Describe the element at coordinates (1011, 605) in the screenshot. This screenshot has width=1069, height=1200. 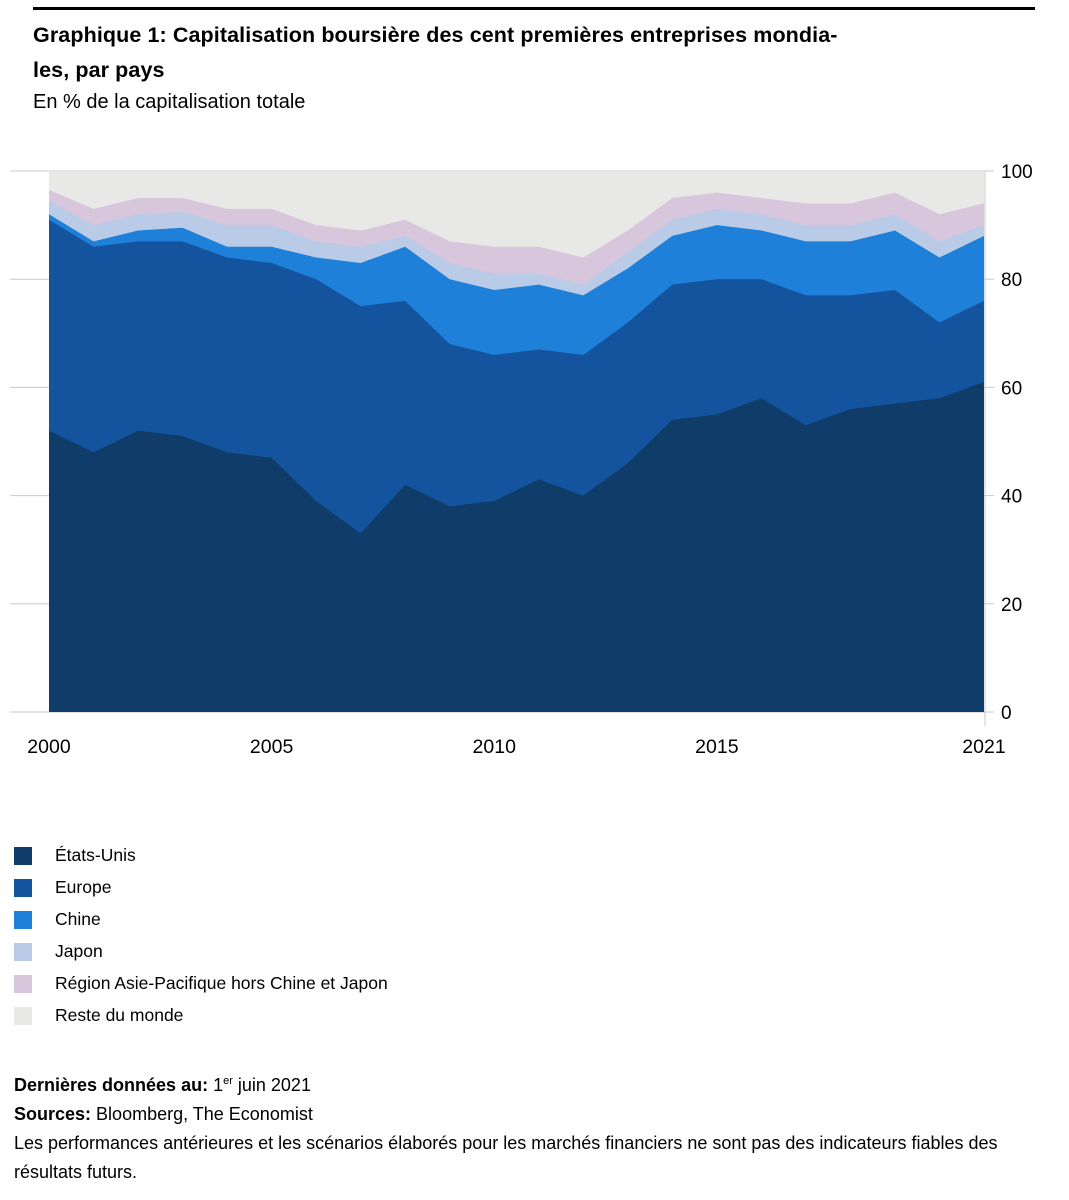
I see `svg-text: 20` at that location.